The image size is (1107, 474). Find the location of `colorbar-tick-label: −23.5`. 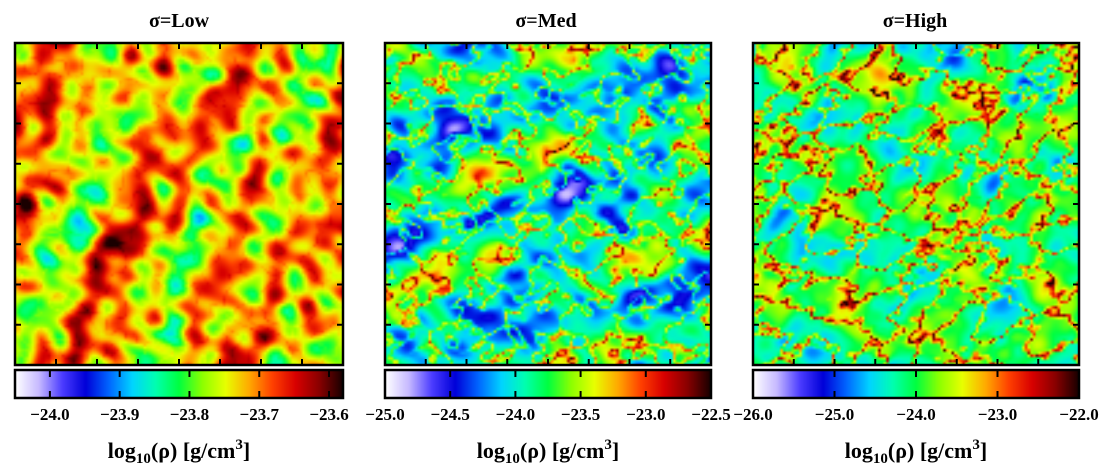

colorbar-tick-label: −23.5 is located at coordinates (580, 414).